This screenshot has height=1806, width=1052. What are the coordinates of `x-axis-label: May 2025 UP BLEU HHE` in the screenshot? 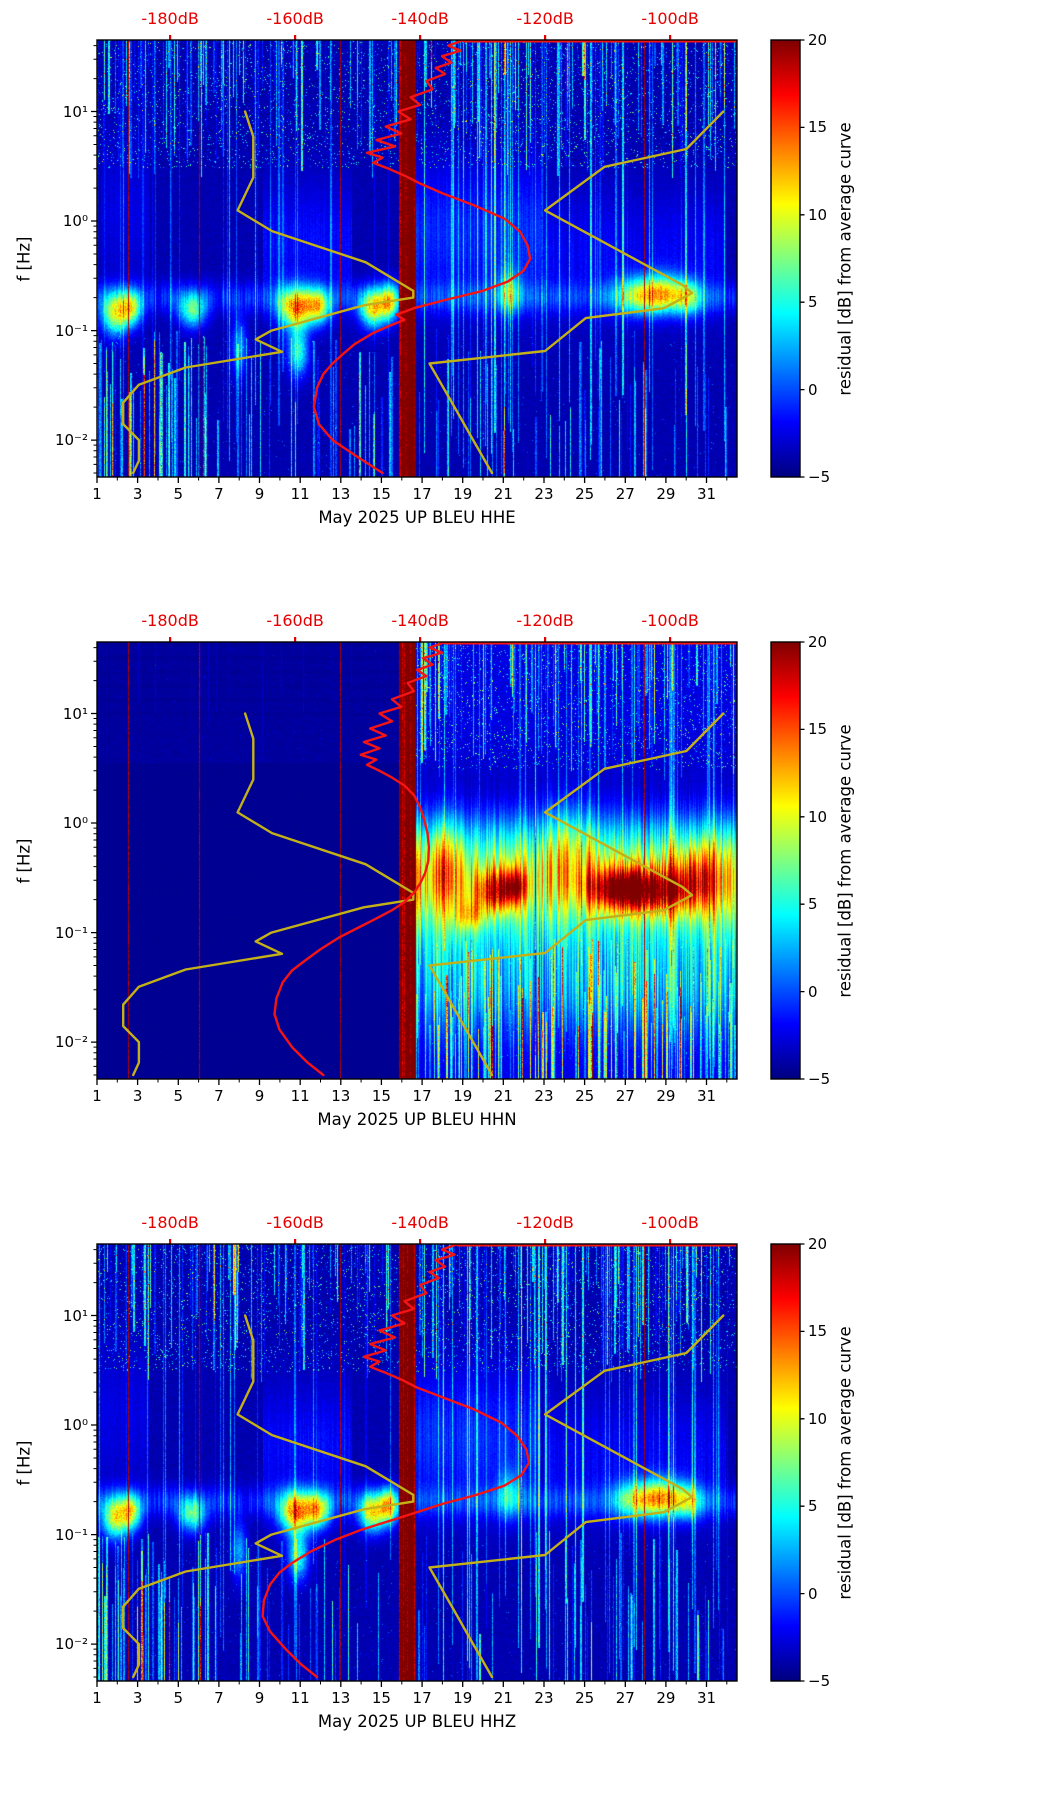 It's located at (417, 517).